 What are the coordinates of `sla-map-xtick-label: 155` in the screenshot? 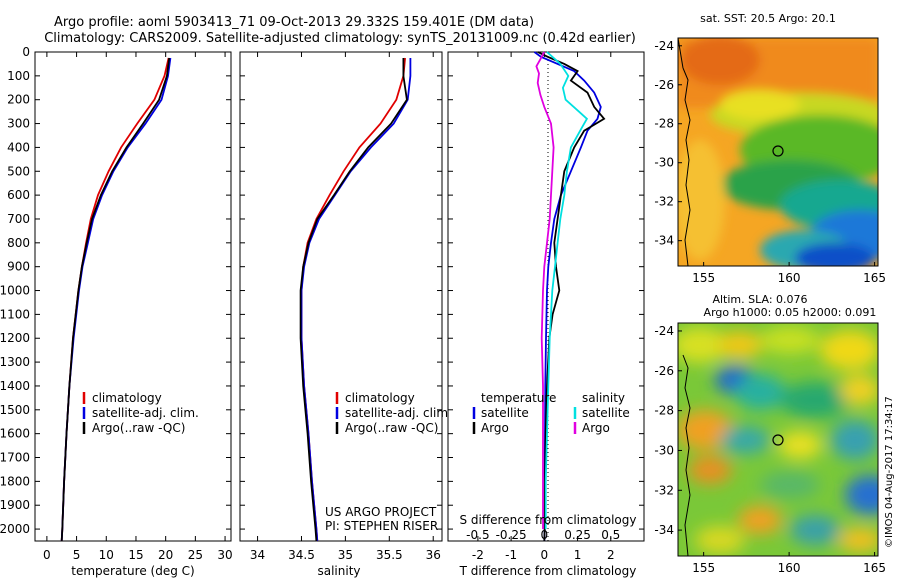 It's located at (703, 568).